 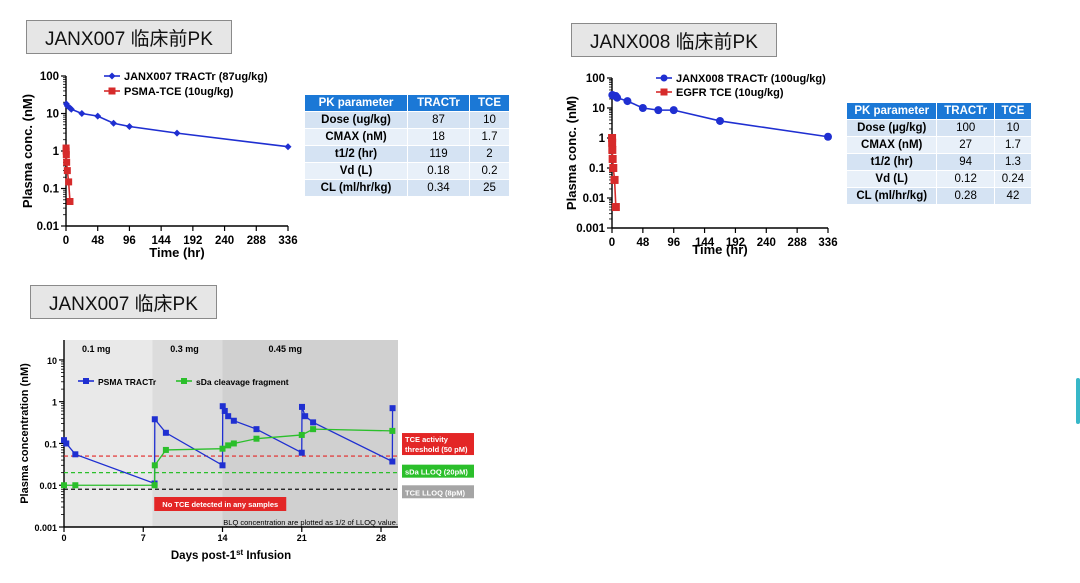 What do you see at coordinates (223, 538) in the screenshot?
I see `x-tick-label: 14` at bounding box center [223, 538].